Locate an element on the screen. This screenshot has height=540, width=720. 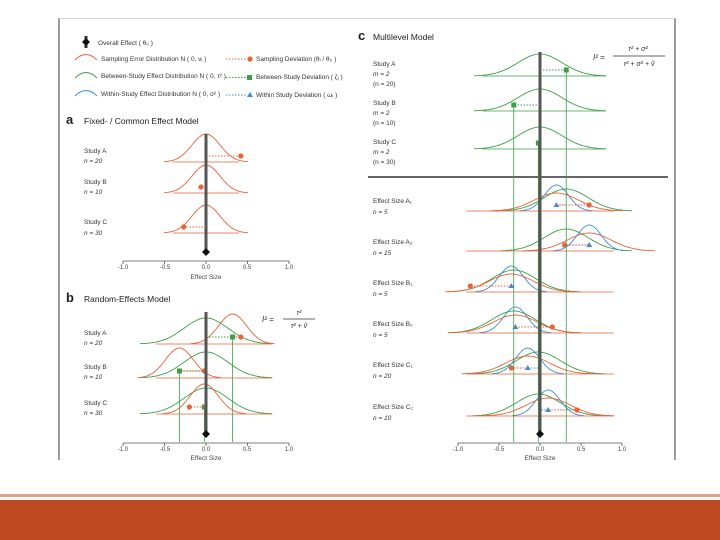
panel-b-study-2-sampling-curve is located at coordinates (204, 399).